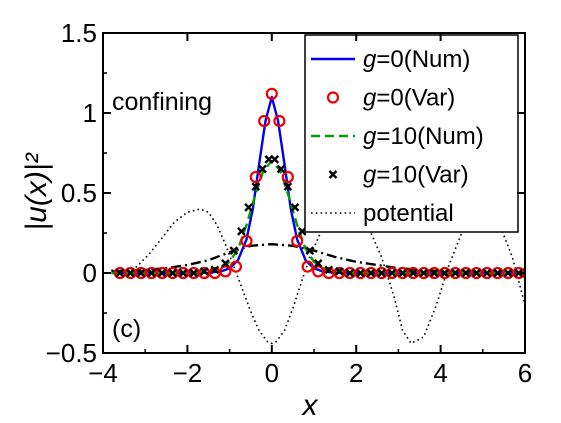 This screenshot has height=423, width=561. Describe the element at coordinates (79, 33) in the screenshot. I see `y-tick-label: 1.5` at that location.